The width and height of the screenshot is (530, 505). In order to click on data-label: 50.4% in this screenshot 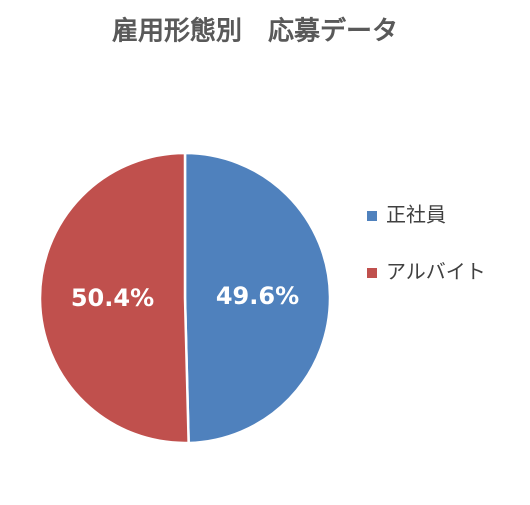, I will do `click(112, 298)`.